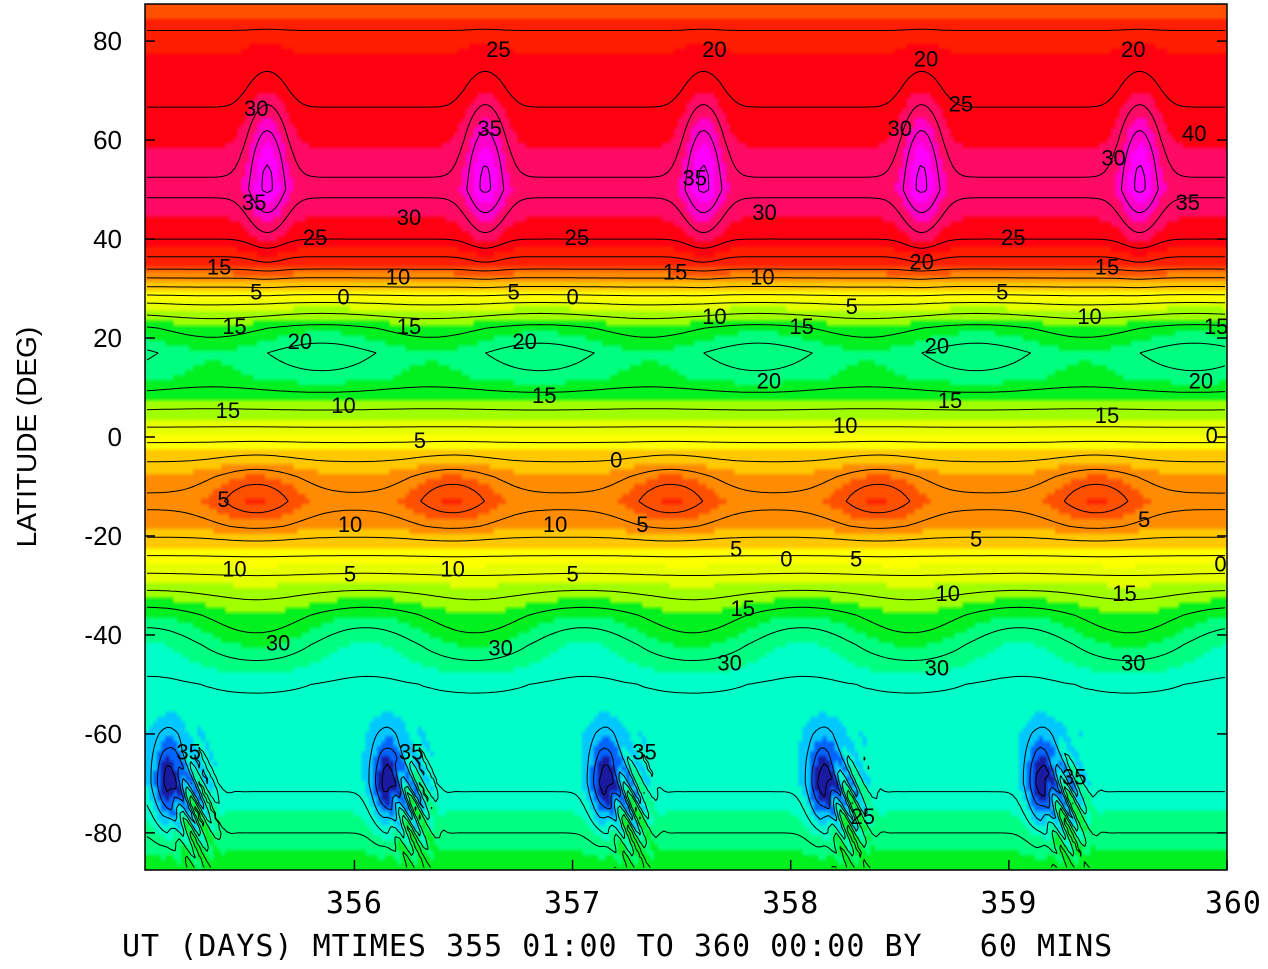 Image resolution: width=1268 pixels, height=969 pixels. I want to click on y-axis-label: LATITUDE (DEG), so click(26, 437).